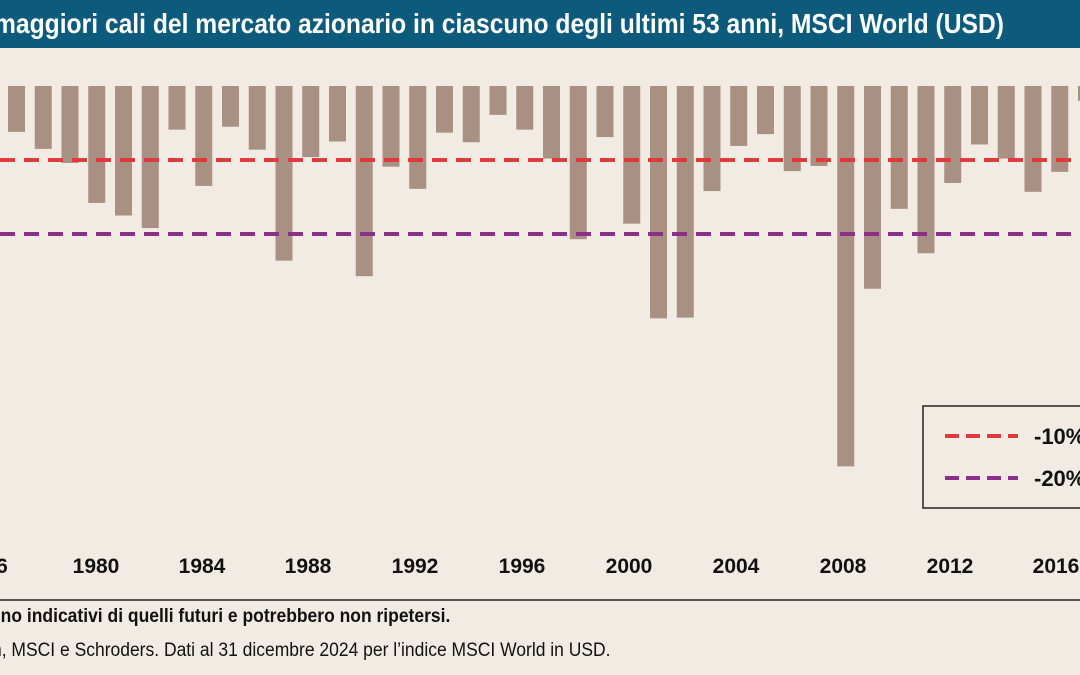 This screenshot has width=1080, height=675. I want to click on bar-2015, so click(1033, 139).